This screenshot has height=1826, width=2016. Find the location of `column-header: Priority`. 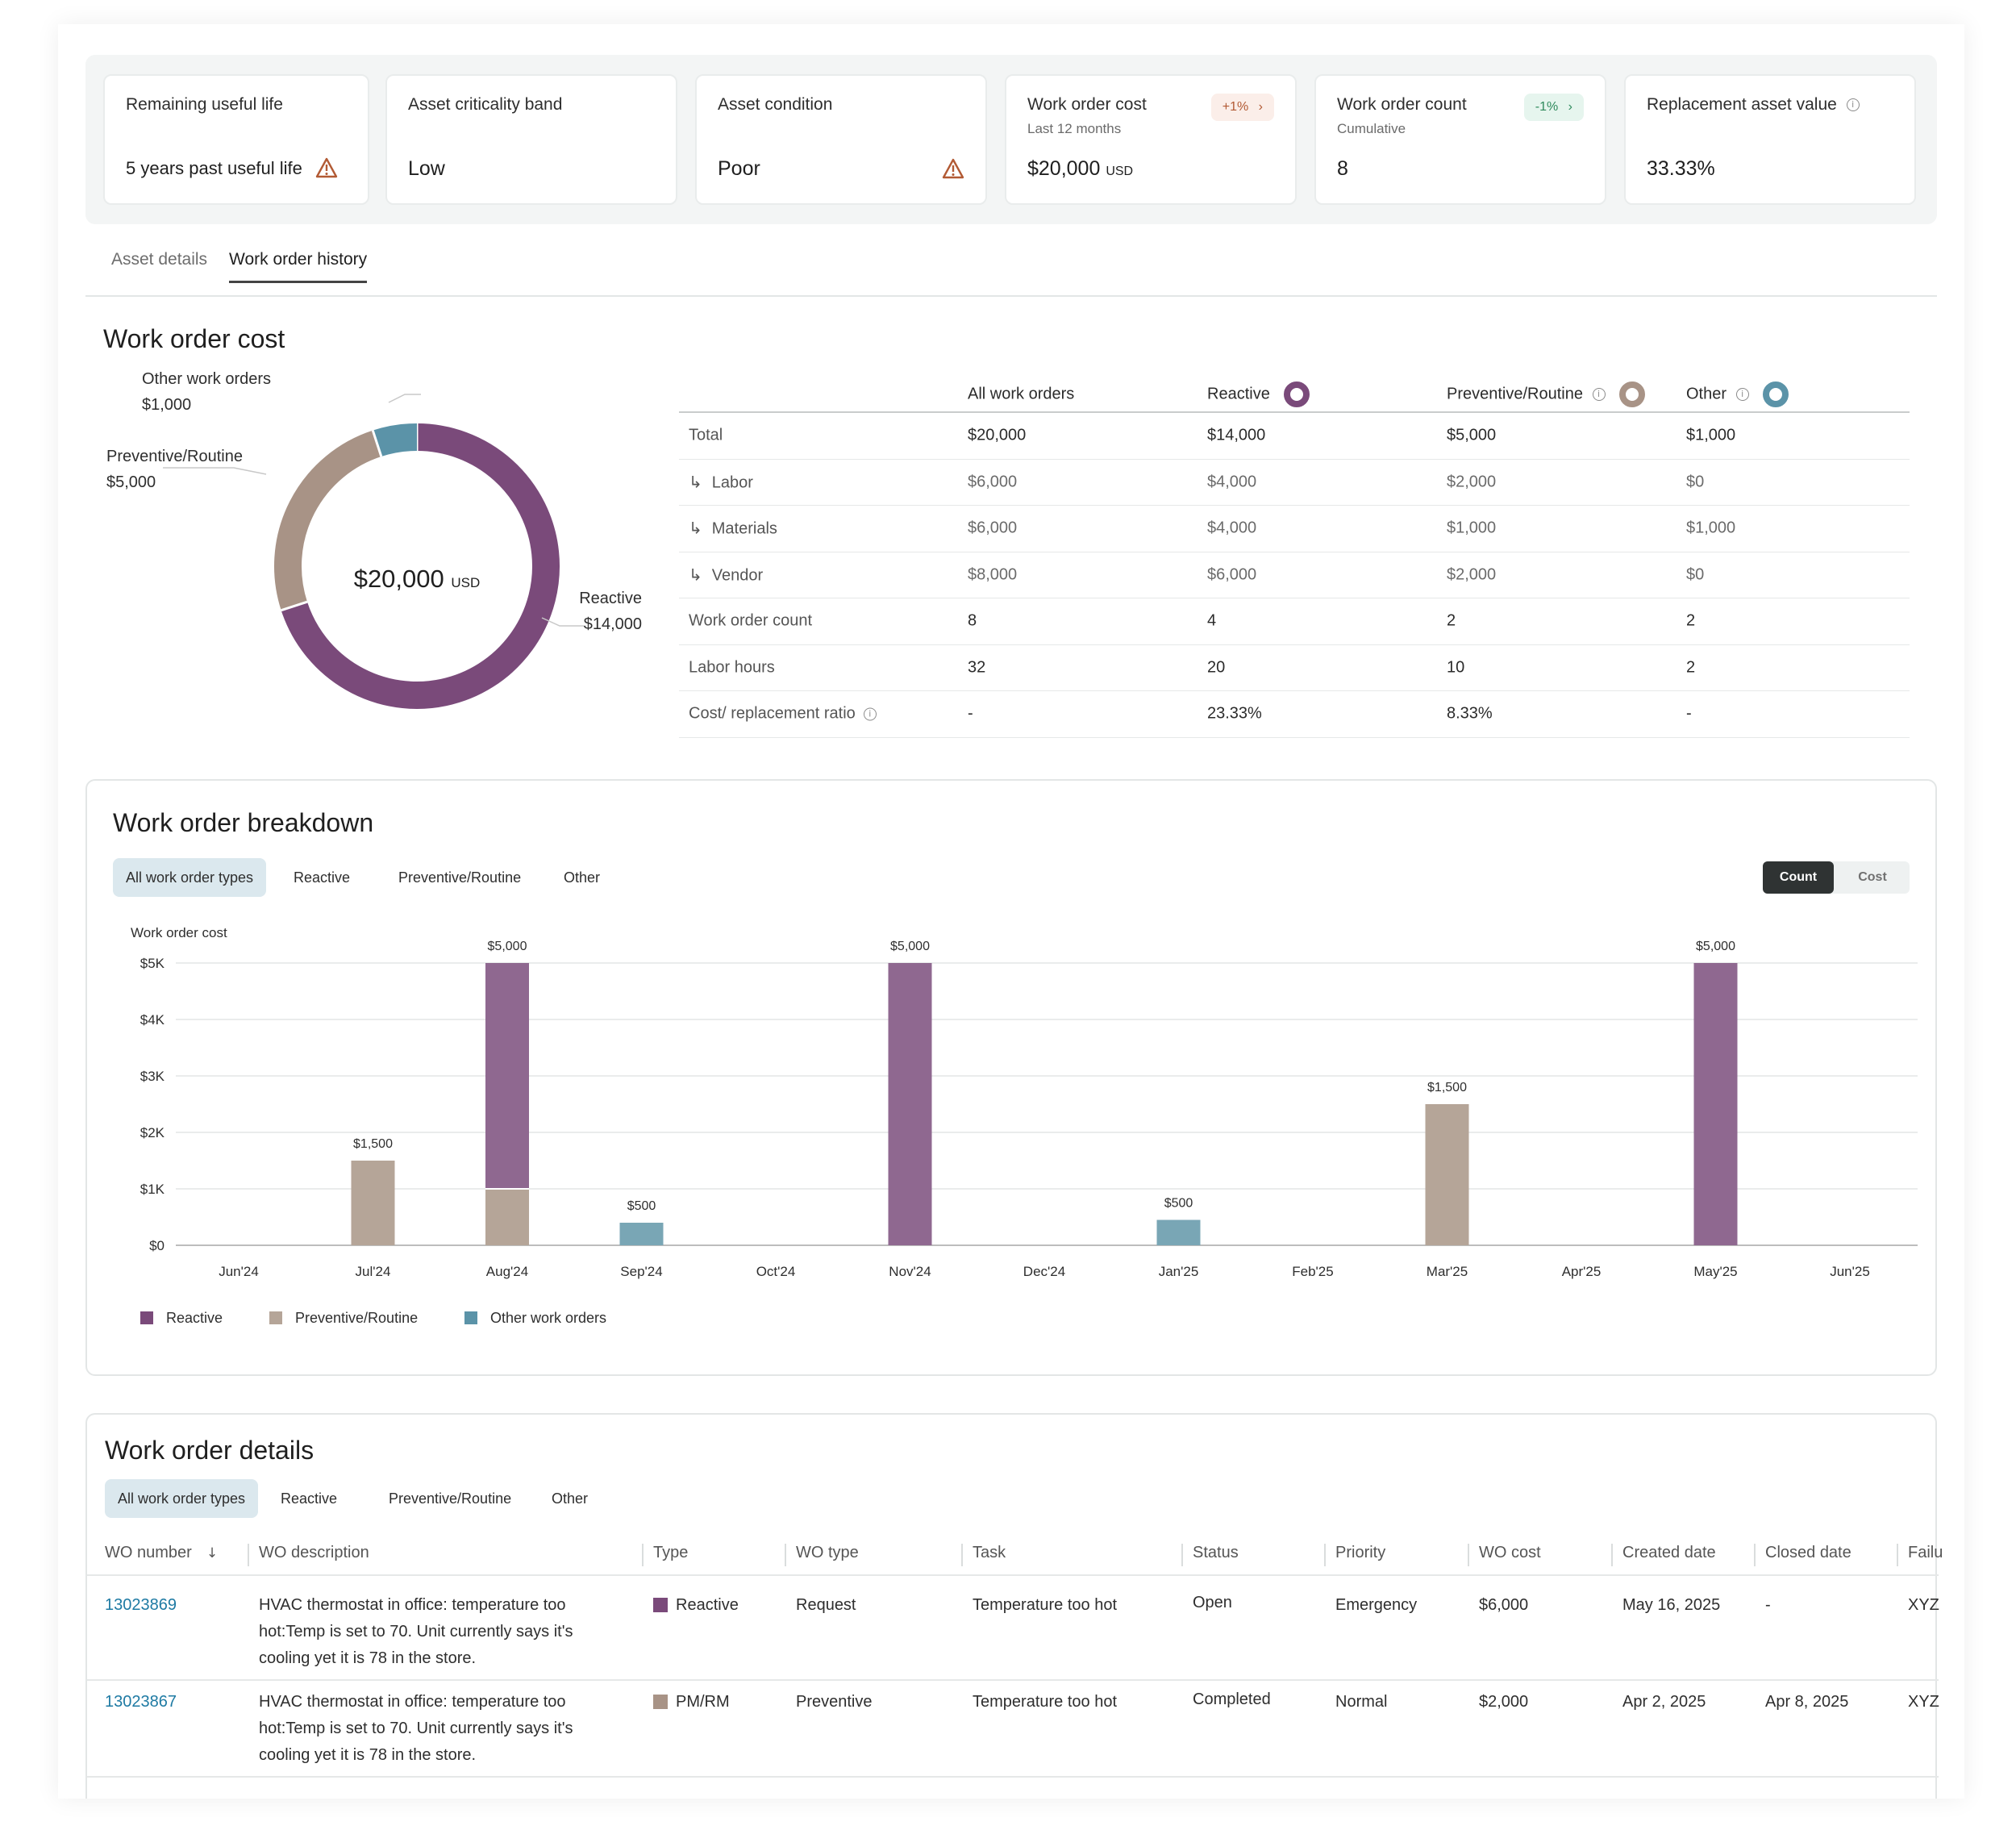

column-header: Priority is located at coordinates (1360, 1553).